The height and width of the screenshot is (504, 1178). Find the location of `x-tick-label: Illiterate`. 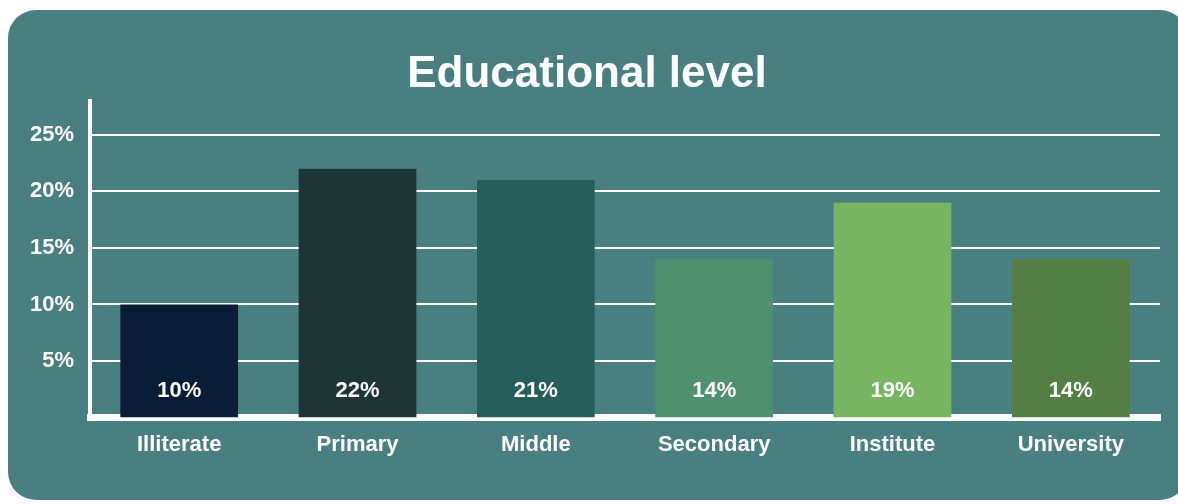

x-tick-label: Illiterate is located at coordinates (179, 443).